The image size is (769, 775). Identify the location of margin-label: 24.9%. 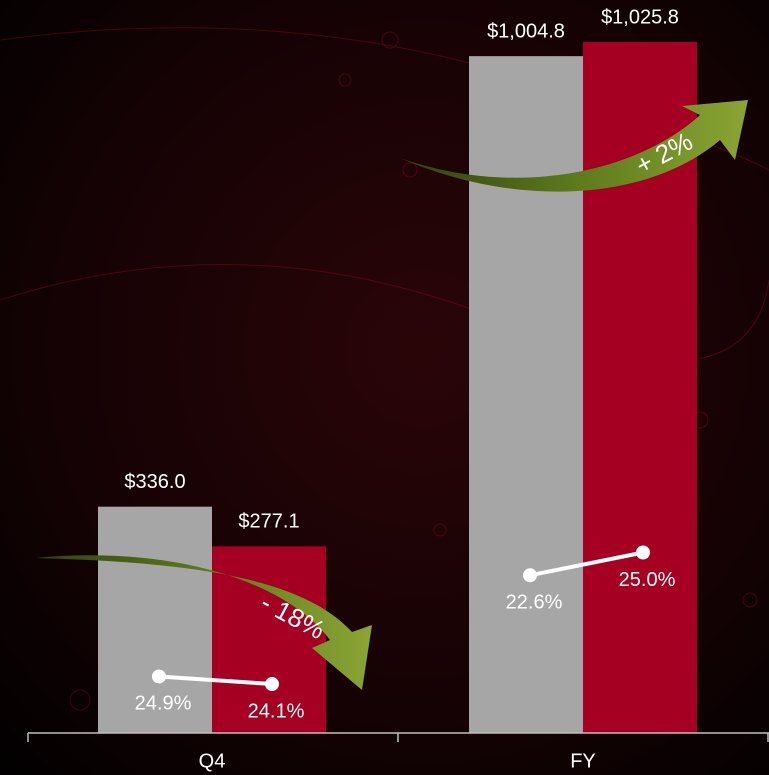
(163, 704).